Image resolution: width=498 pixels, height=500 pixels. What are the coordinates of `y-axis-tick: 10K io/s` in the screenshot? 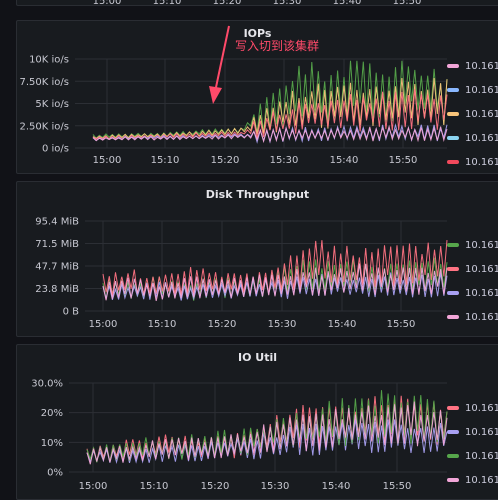 It's located at (49, 60).